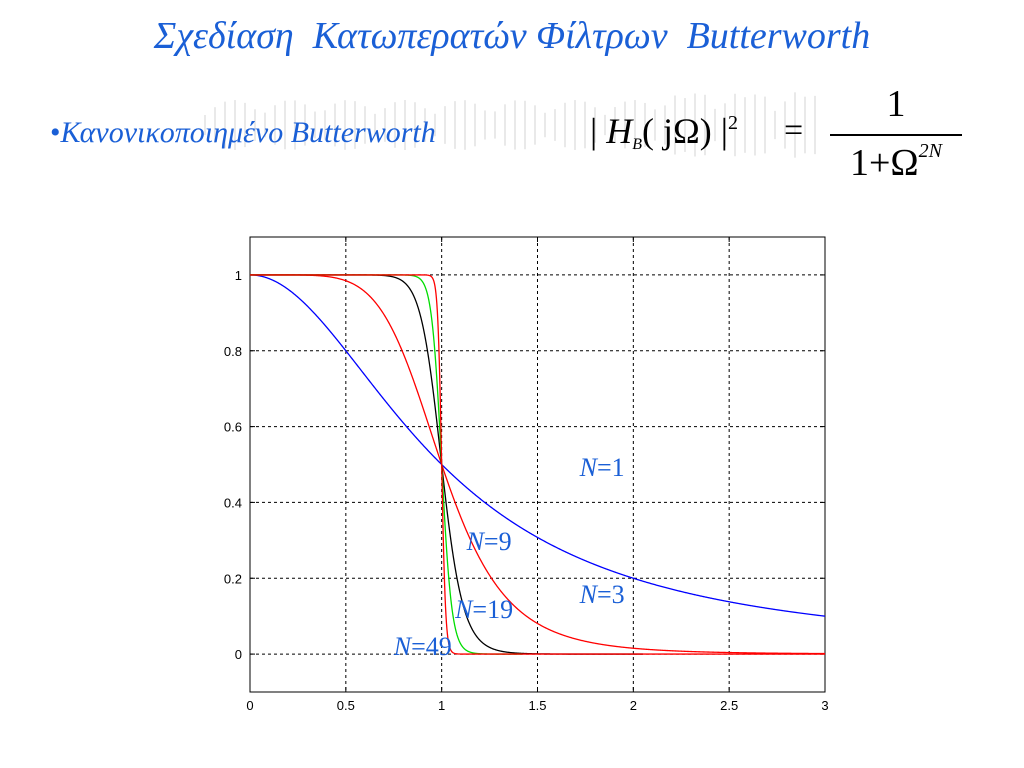  What do you see at coordinates (248, 132) in the screenshot?
I see `bullet-label: Κανονικοποιημένο Butterworth` at bounding box center [248, 132].